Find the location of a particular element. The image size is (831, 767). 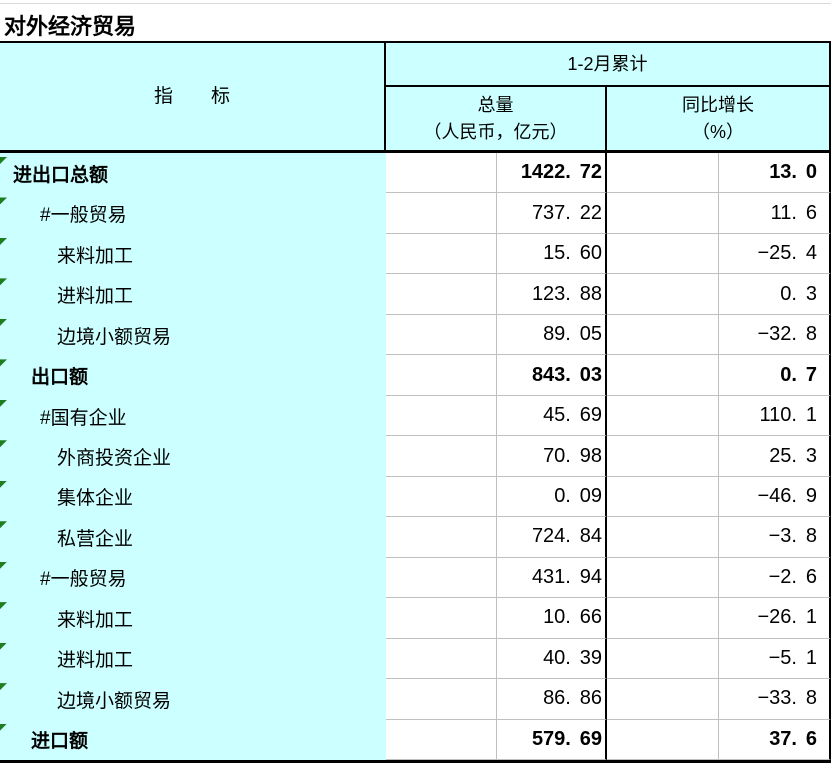

table-row: #国有企业 45. 69 110. 1 is located at coordinates (415, 416).